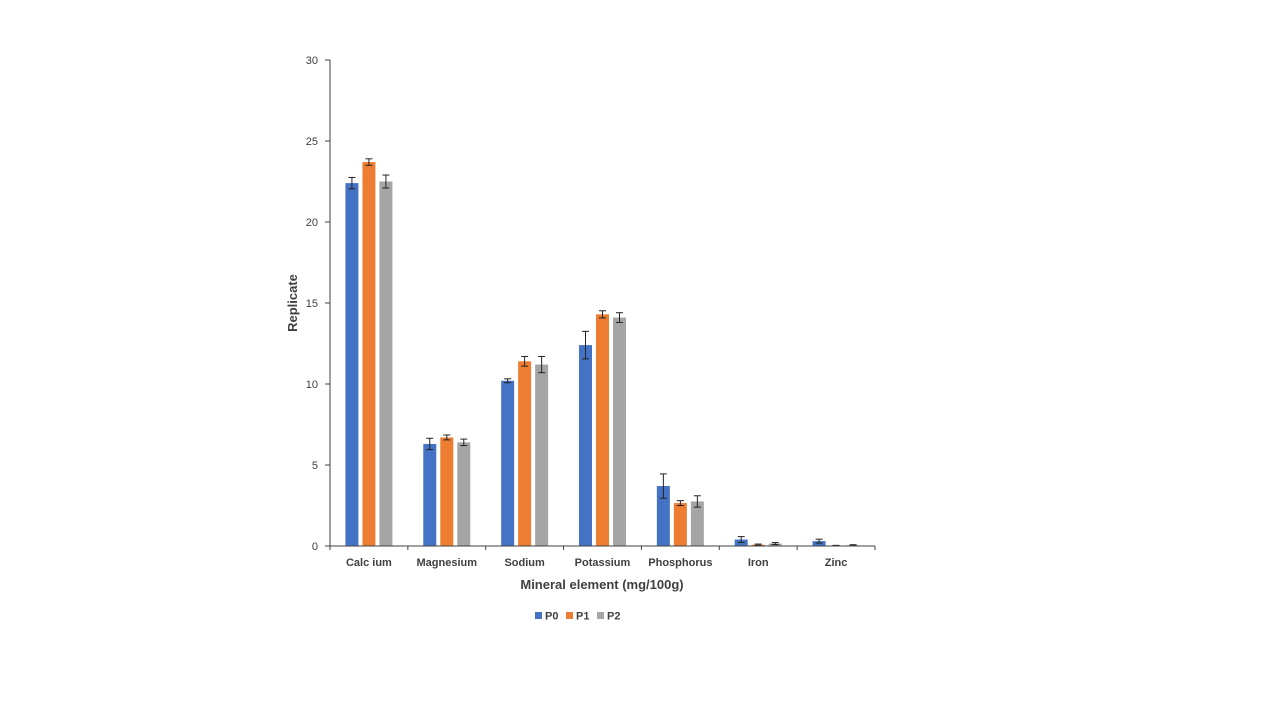 This screenshot has height=720, width=1280. Describe the element at coordinates (836, 563) in the screenshot. I see `x-category-label: Zinc` at that location.